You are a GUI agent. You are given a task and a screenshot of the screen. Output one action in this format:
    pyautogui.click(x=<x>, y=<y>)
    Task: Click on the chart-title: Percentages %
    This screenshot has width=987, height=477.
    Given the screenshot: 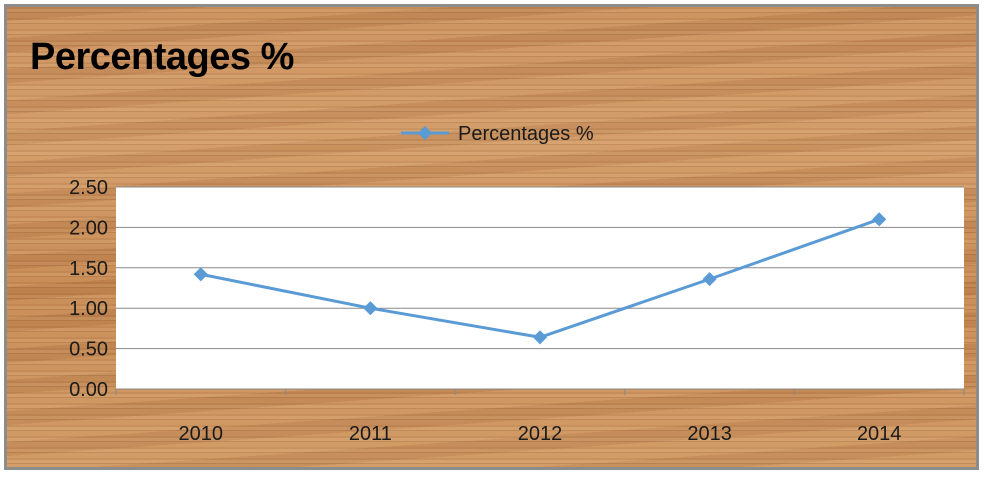 What is the action you would take?
    pyautogui.click(x=162, y=57)
    